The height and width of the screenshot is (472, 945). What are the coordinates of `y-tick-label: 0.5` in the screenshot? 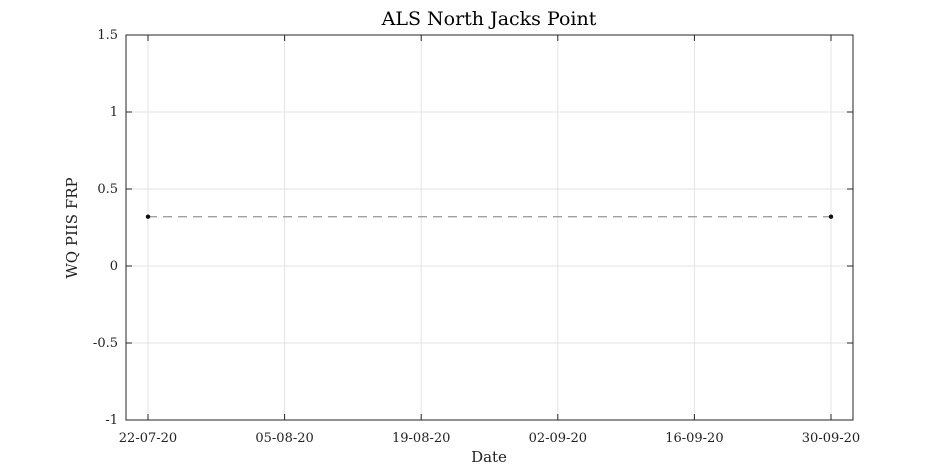 It's located at (107, 189).